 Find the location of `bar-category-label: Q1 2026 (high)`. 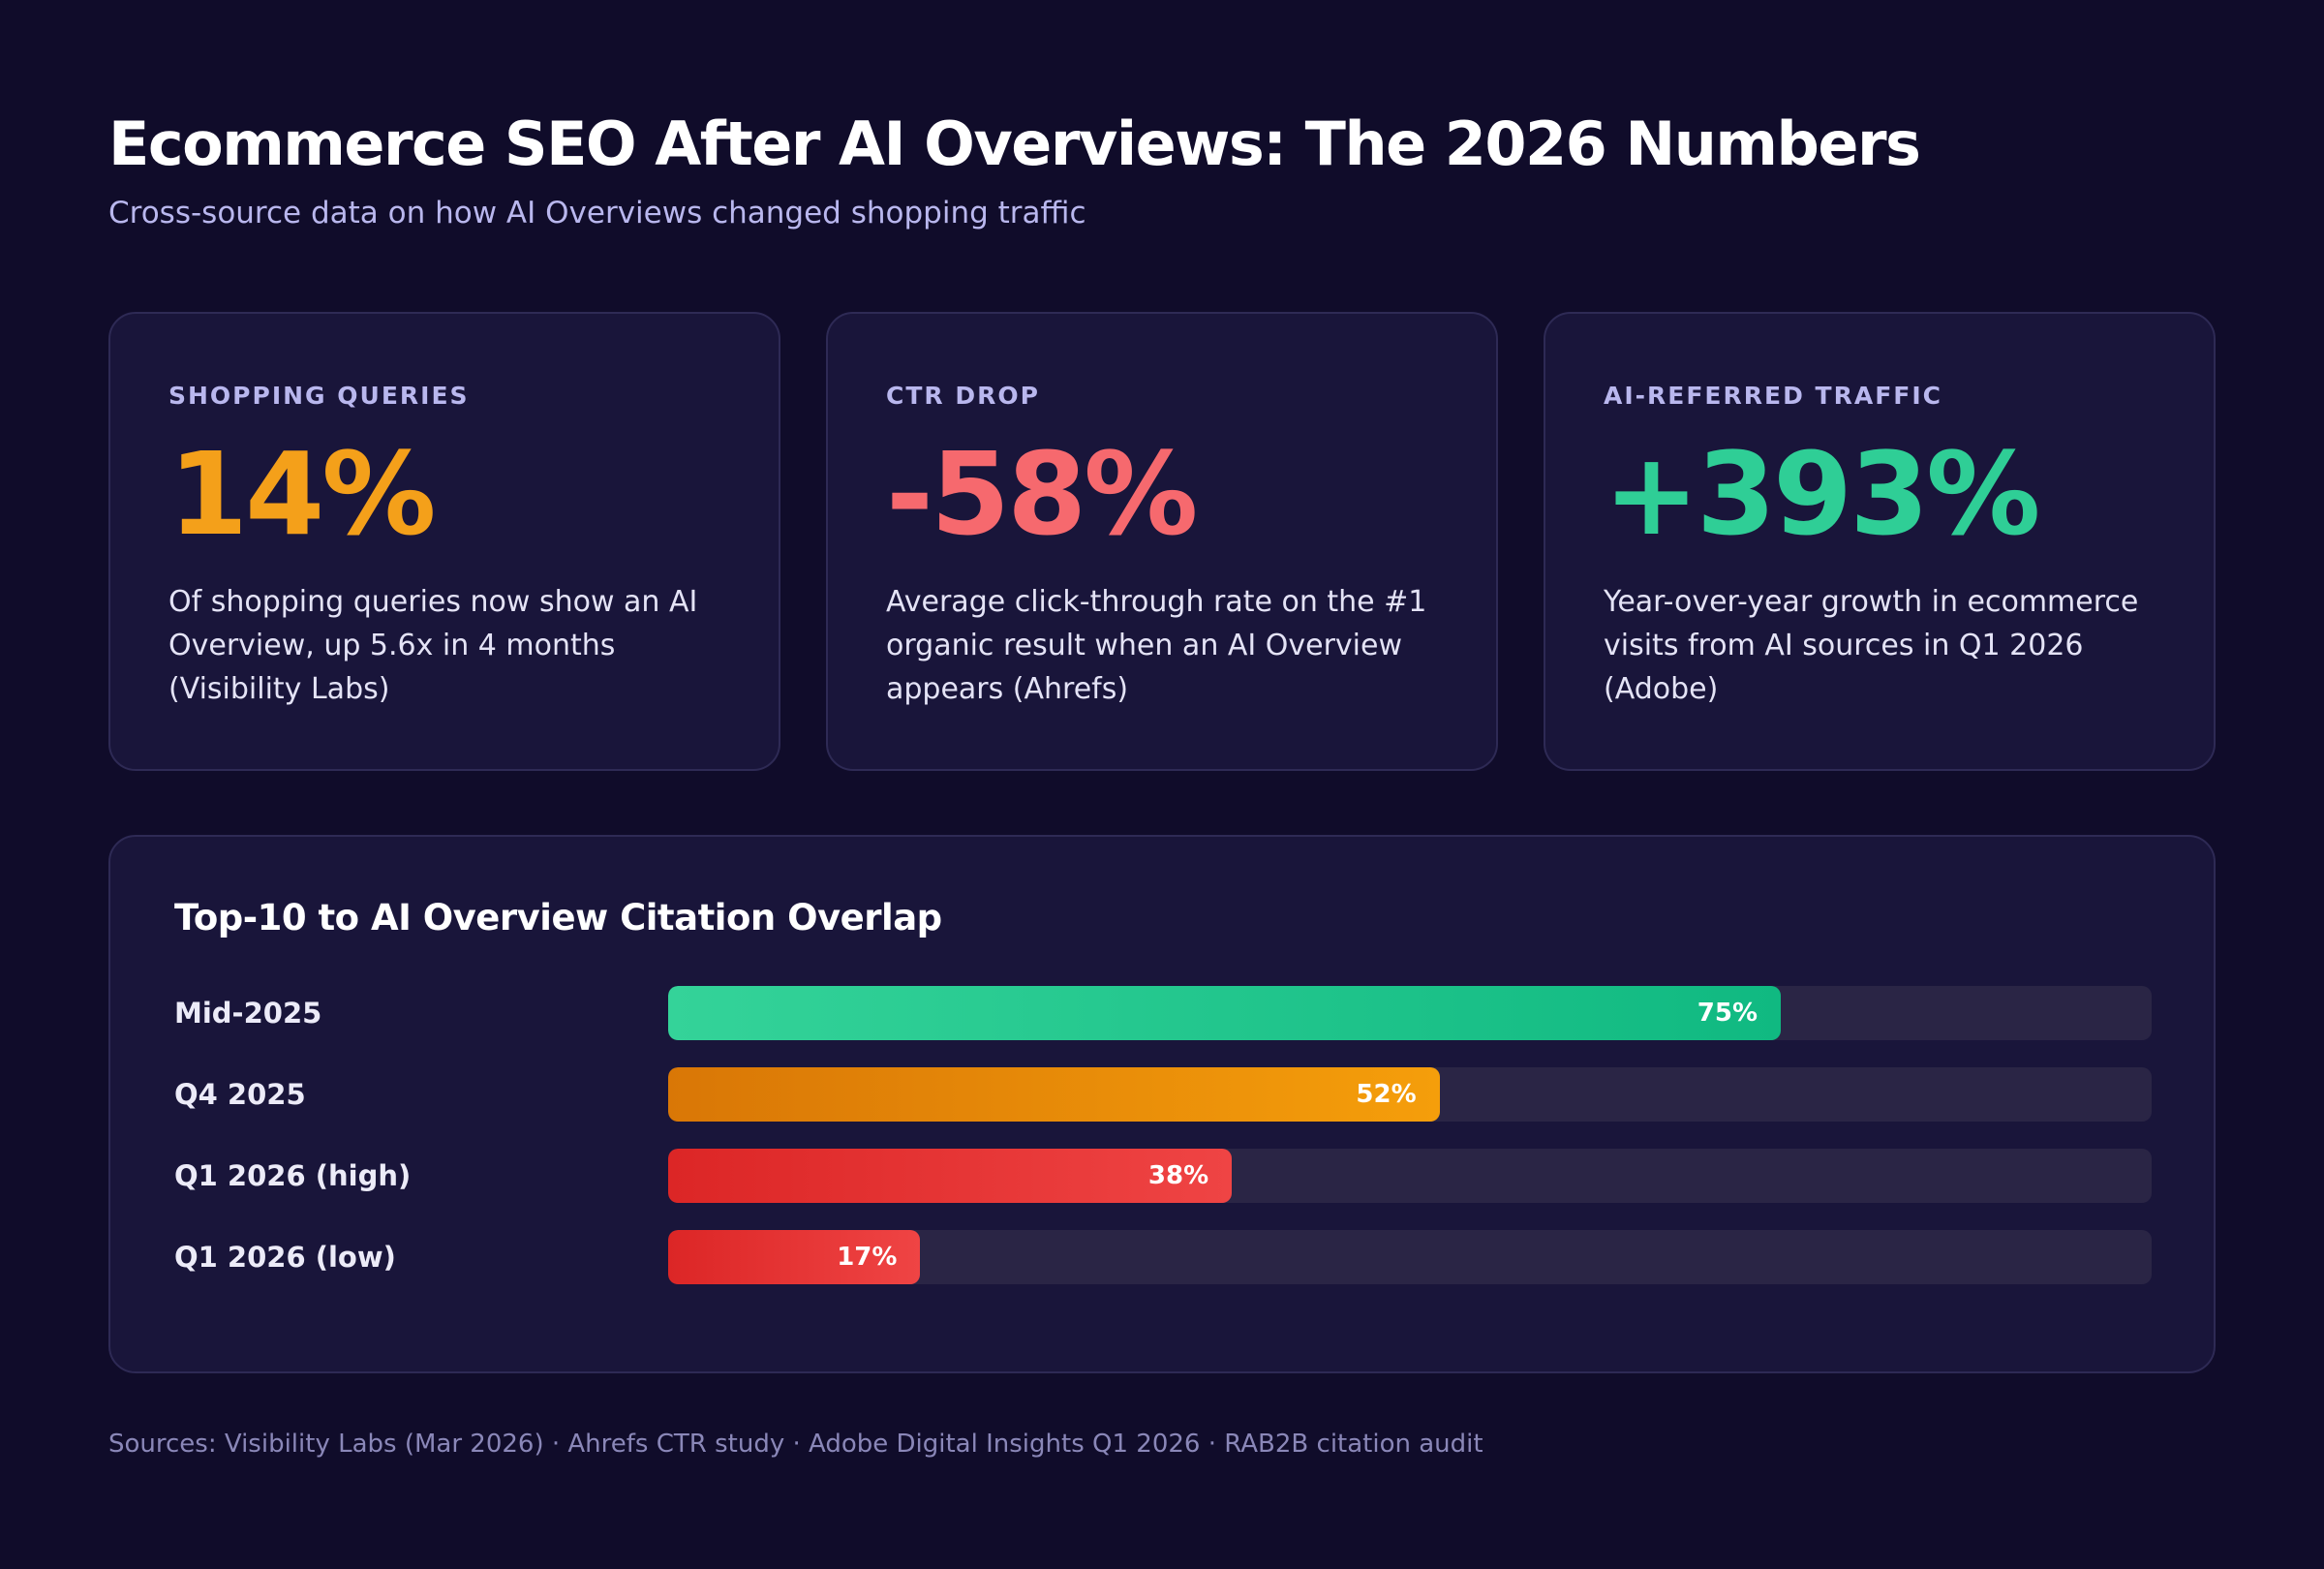

bar-category-label: Q1 2026 (high) is located at coordinates (293, 1175).